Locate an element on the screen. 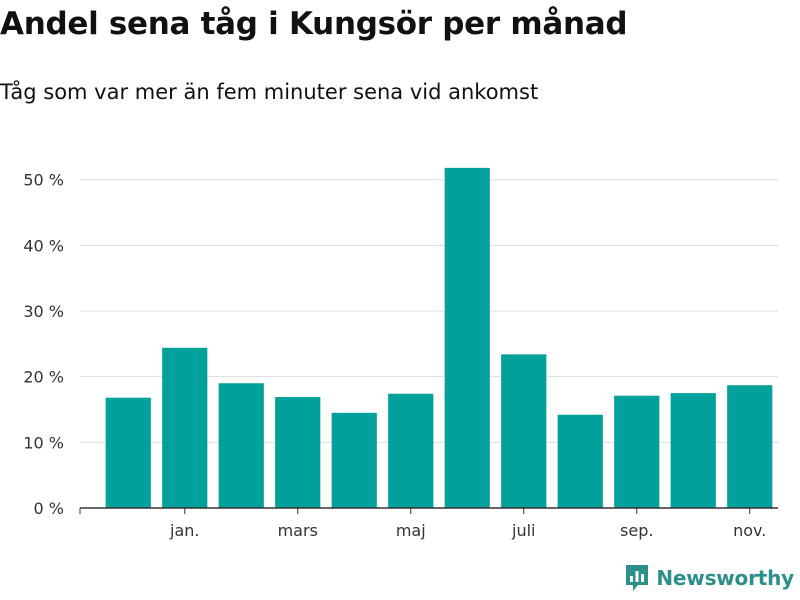 This screenshot has width=800, height=600. x-tick-label: juli is located at coordinates (523, 530).